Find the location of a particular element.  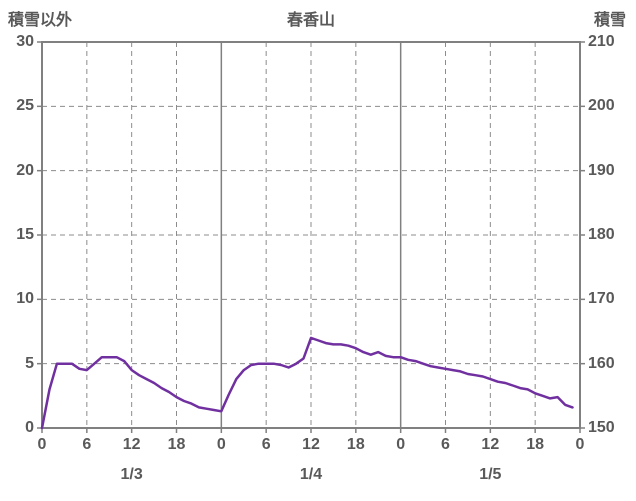

right-axis-tick-label: 210 is located at coordinates (601, 41).